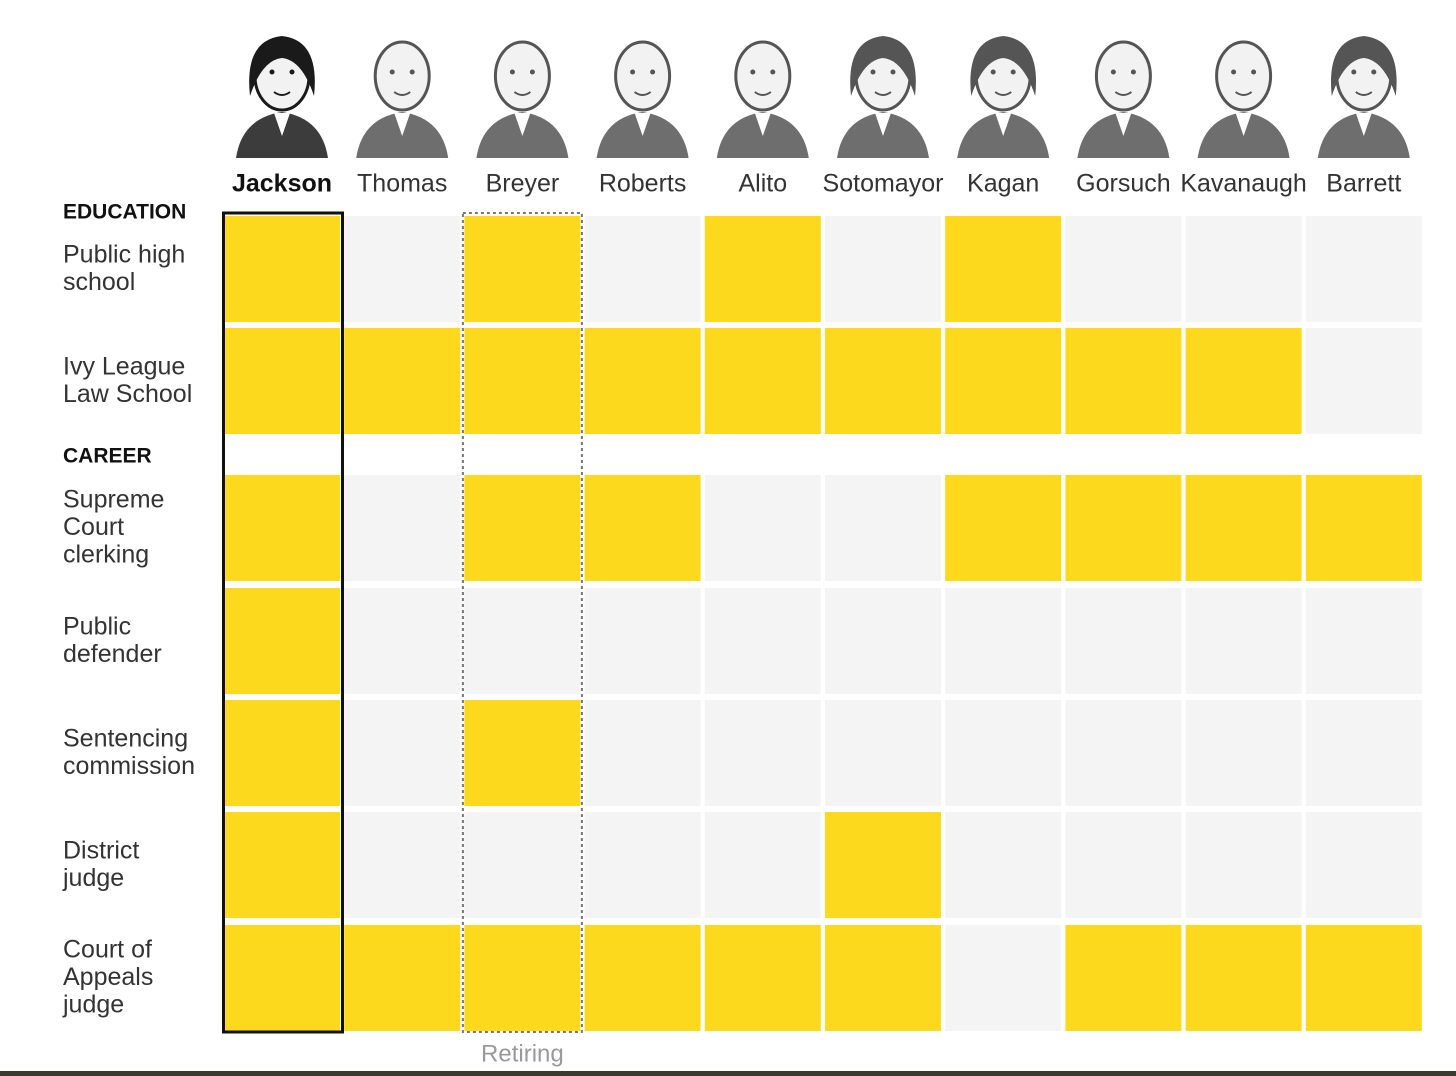 The width and height of the screenshot is (1456, 1076). Describe the element at coordinates (99, 281) in the screenshot. I see `row-label-line: school` at that location.